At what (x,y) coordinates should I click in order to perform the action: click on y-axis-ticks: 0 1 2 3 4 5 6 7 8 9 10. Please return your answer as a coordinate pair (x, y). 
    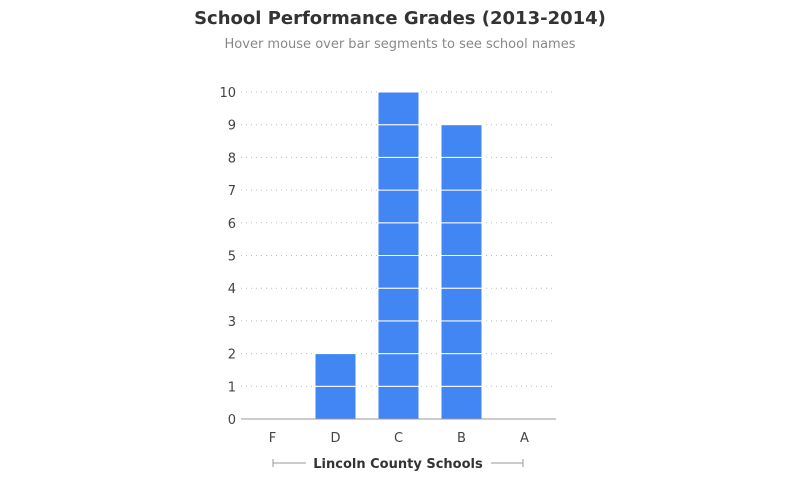
    Looking at the image, I should click on (227, 257).